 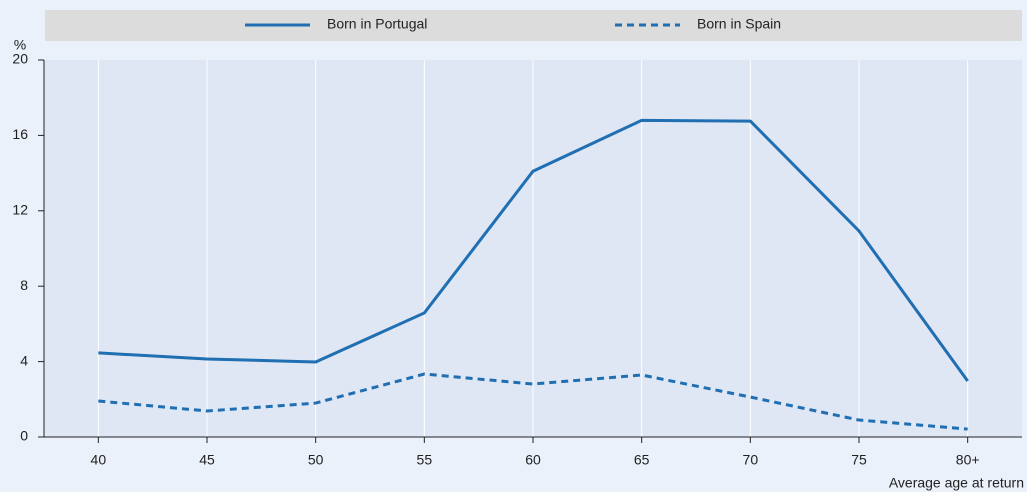 I want to click on x-tick-label: 40, so click(x=99, y=460).